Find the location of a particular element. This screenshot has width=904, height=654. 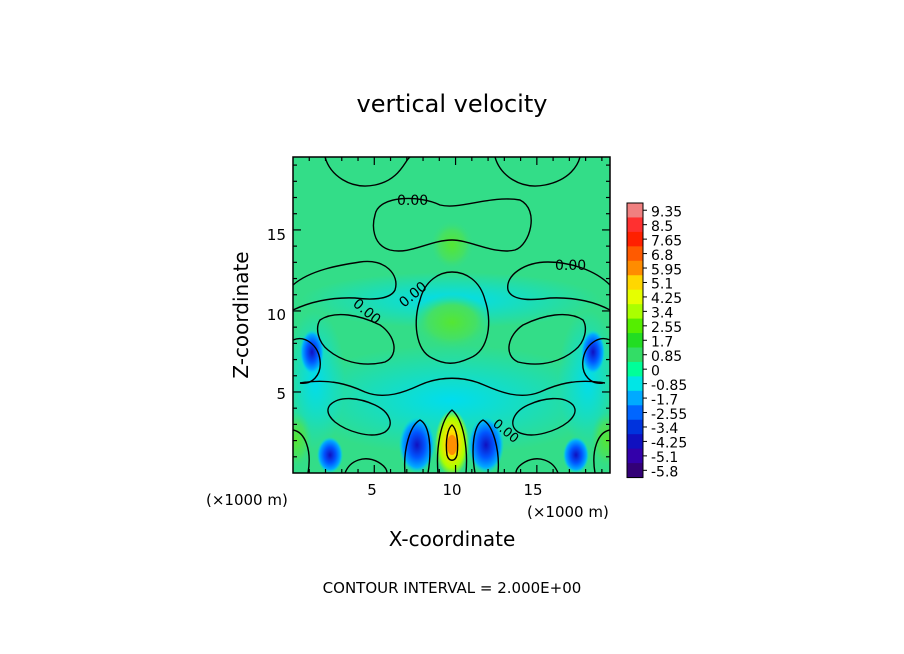

contour-top-arch is located at coordinates (452, 172).